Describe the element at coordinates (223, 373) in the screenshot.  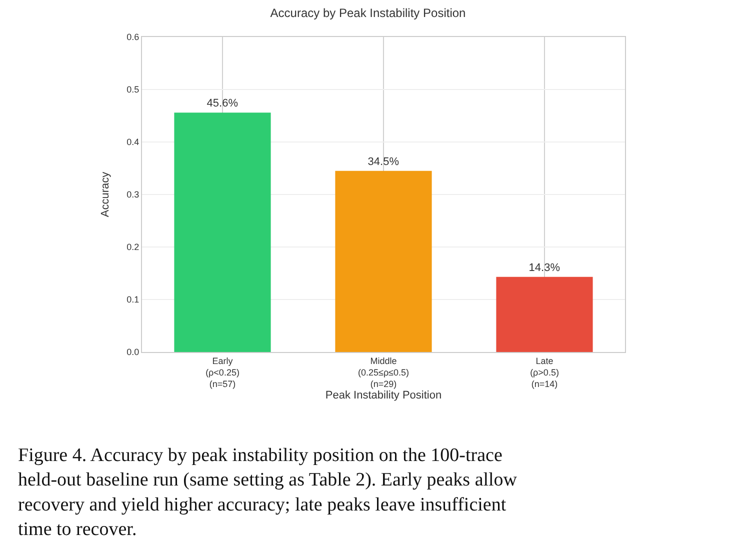
I see `x-tick-label: Early (ρ<0.25) (n=57)` at that location.